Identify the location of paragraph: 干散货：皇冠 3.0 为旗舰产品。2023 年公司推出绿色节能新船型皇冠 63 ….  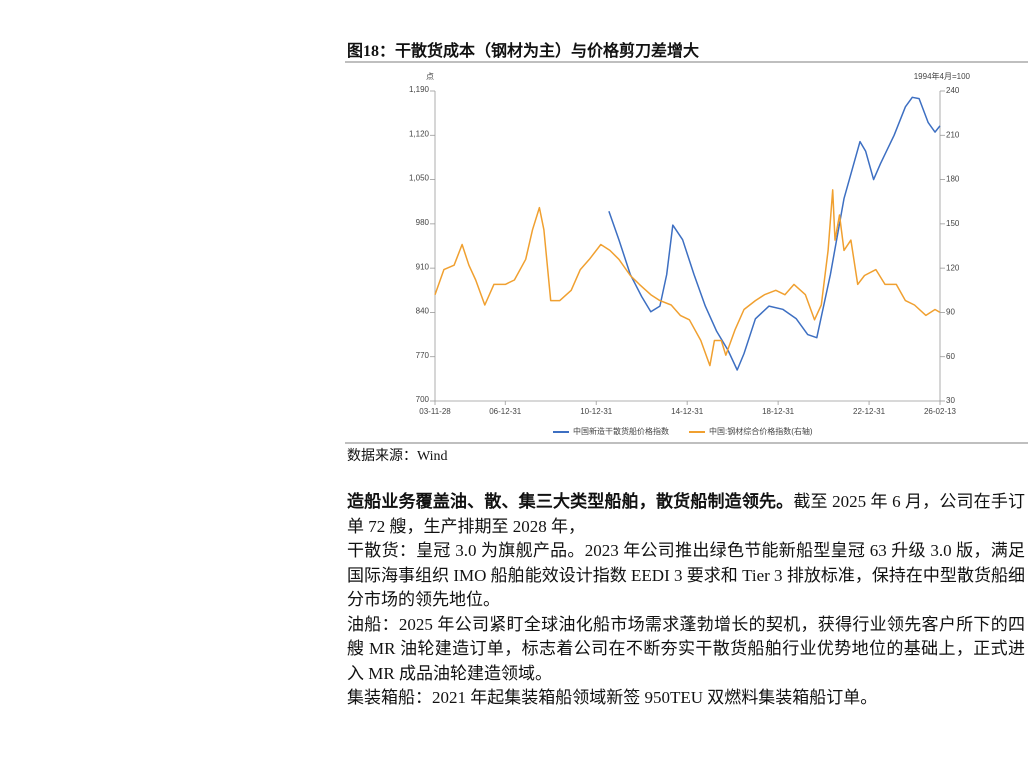
(686, 575).